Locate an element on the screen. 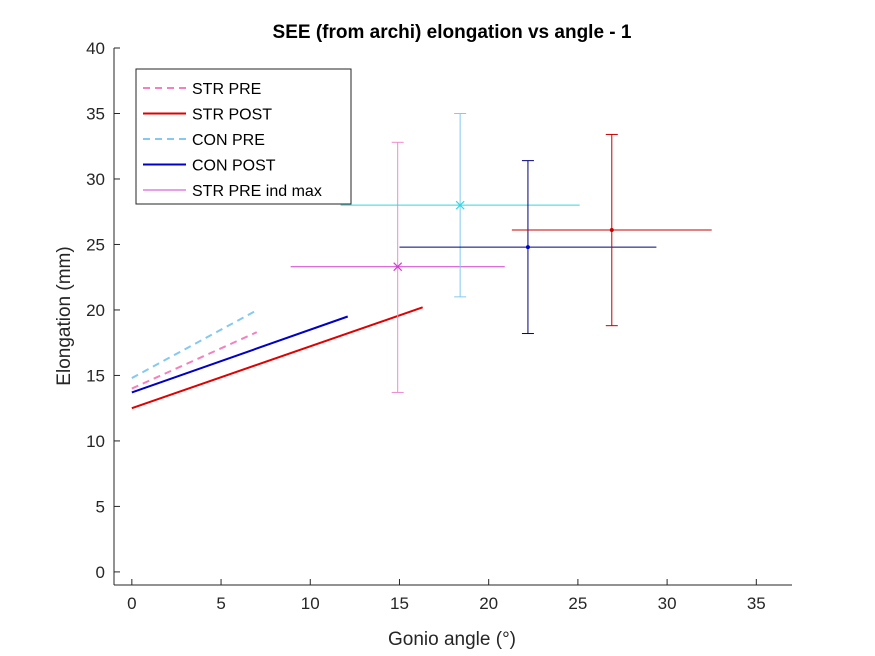 The image size is (875, 656). x-tick-label: 25 is located at coordinates (577, 603).